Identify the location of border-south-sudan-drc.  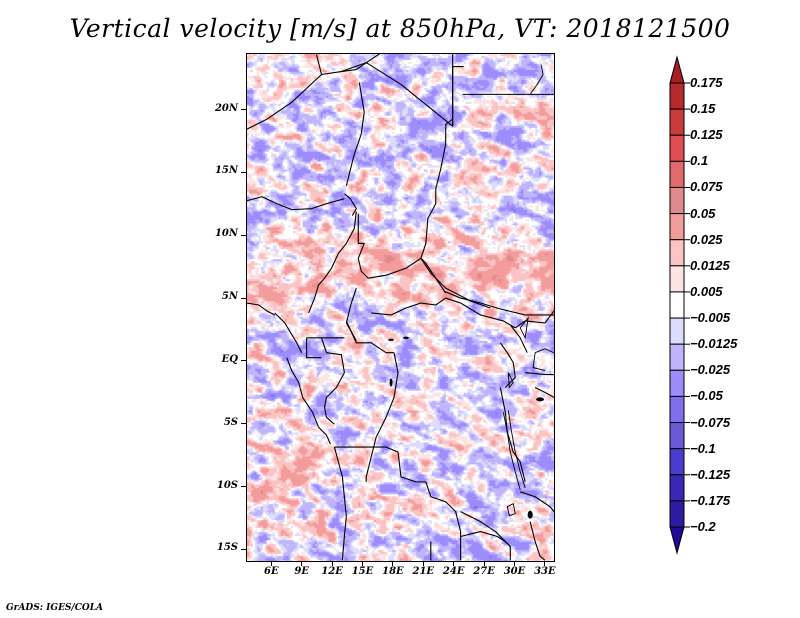
(488, 315).